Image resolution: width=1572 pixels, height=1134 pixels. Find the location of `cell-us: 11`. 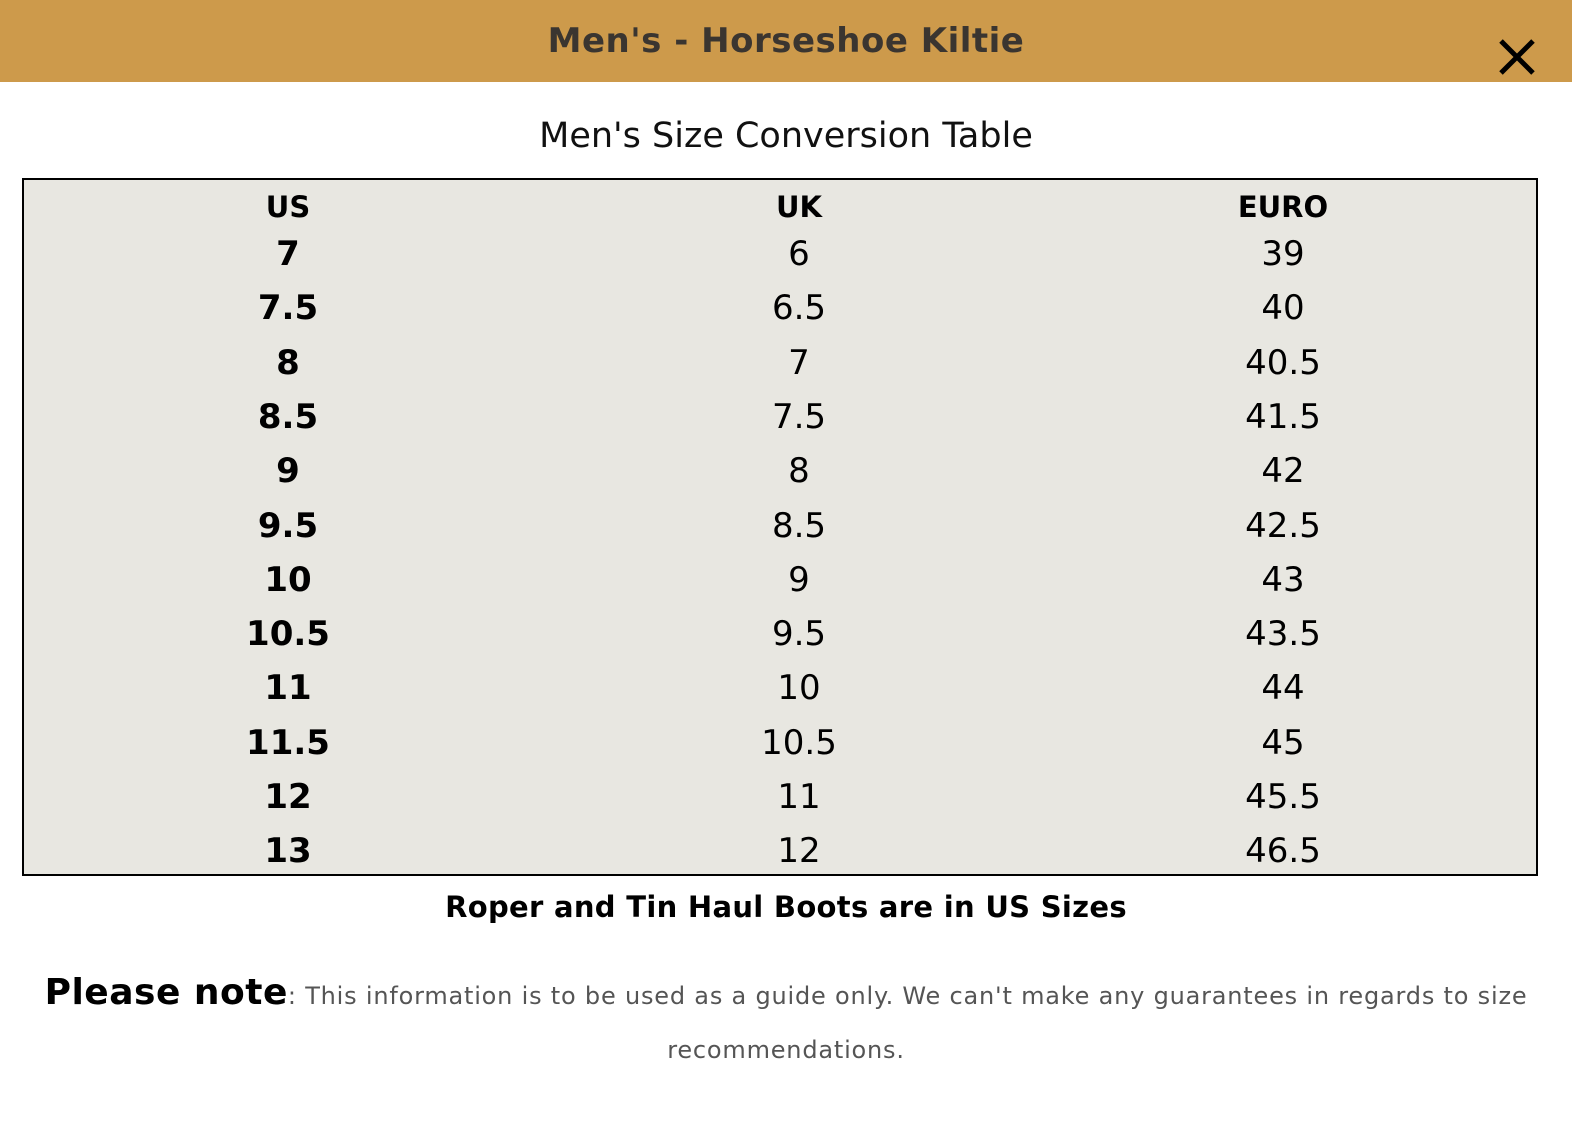

cell-us: 11 is located at coordinates (288, 688).